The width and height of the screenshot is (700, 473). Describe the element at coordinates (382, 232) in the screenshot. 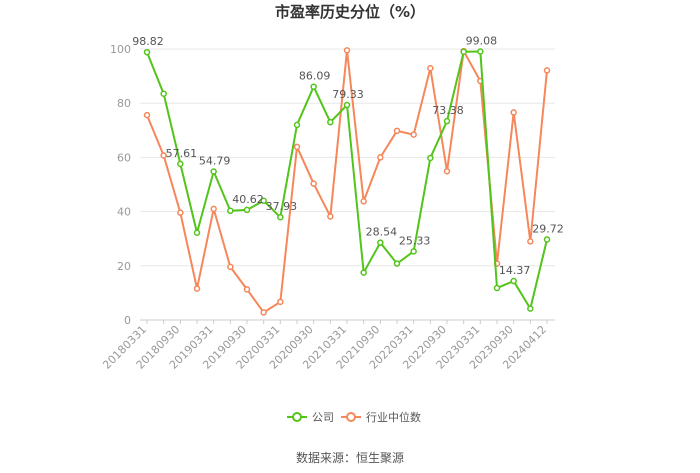

I see `company-data-label: 28.54` at that location.